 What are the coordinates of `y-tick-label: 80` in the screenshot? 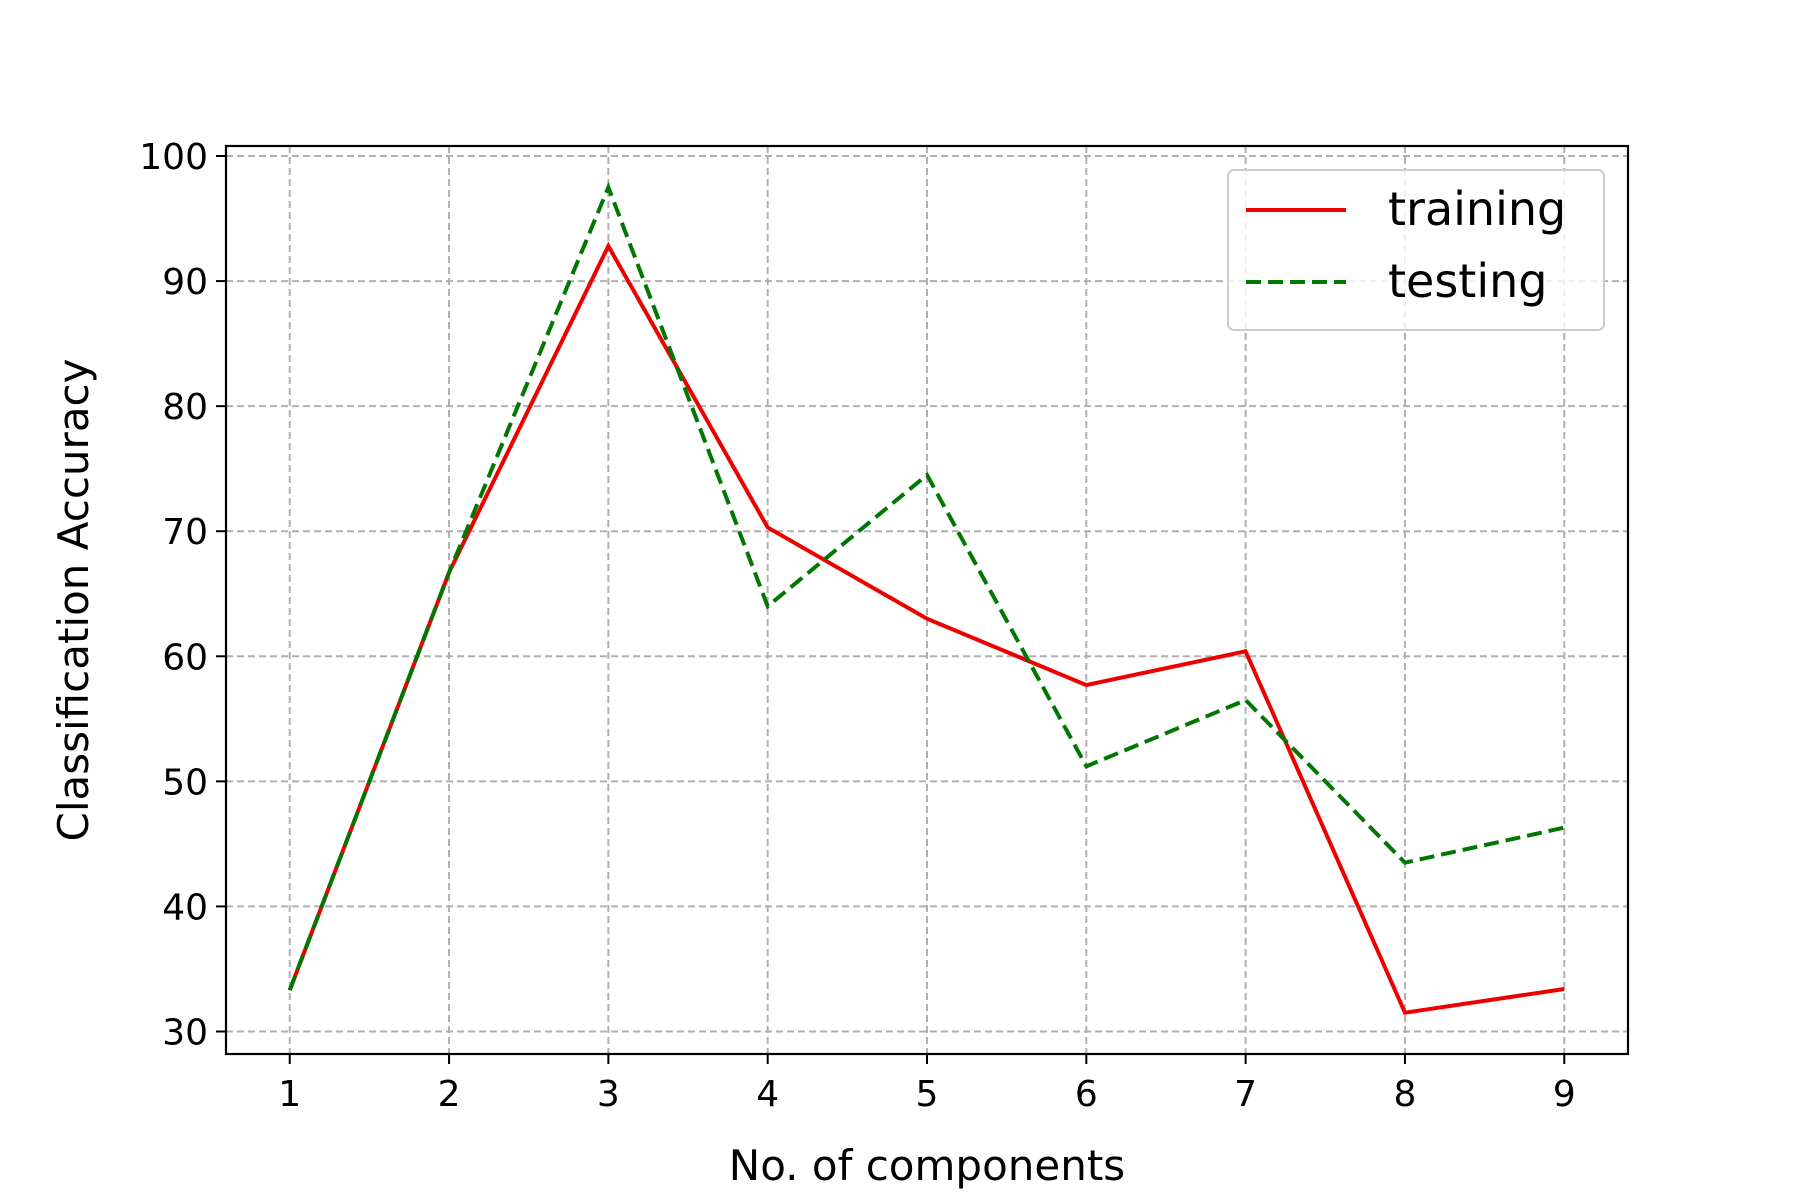 It's located at (185, 407).